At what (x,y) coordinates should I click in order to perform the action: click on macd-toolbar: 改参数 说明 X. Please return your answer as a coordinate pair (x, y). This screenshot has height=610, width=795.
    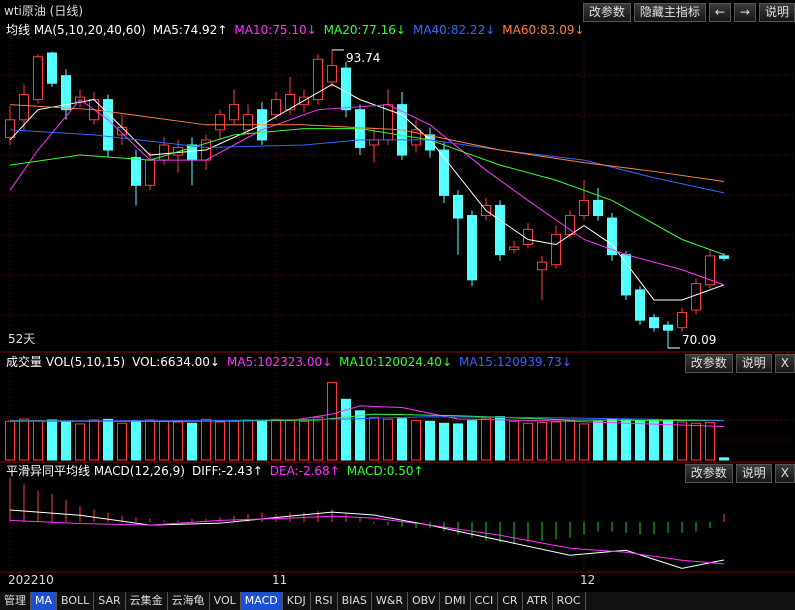
    Looking at the image, I should click on (739, 473).